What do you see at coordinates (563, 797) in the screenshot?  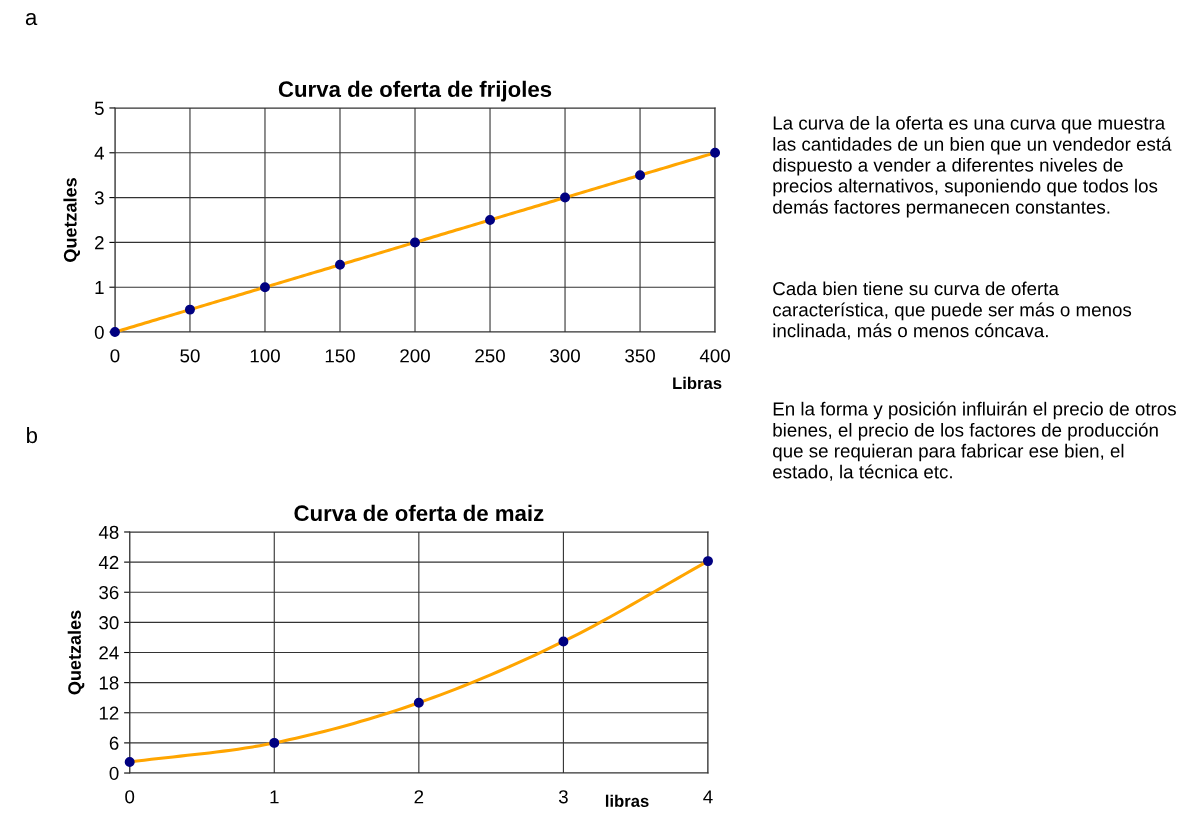 I see `x-tick-label: 3` at bounding box center [563, 797].